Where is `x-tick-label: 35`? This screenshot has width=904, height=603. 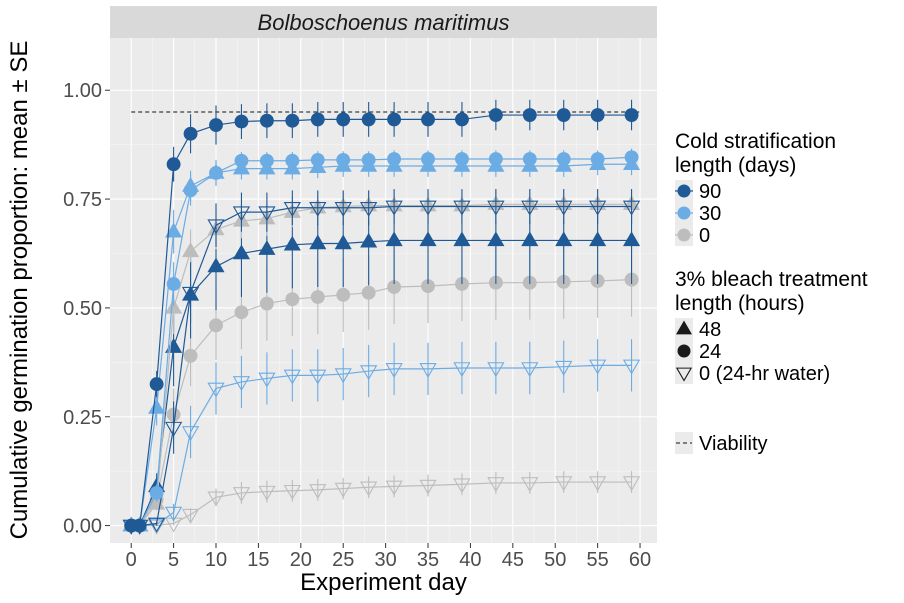
x-tick-label: 35 is located at coordinates (428, 560).